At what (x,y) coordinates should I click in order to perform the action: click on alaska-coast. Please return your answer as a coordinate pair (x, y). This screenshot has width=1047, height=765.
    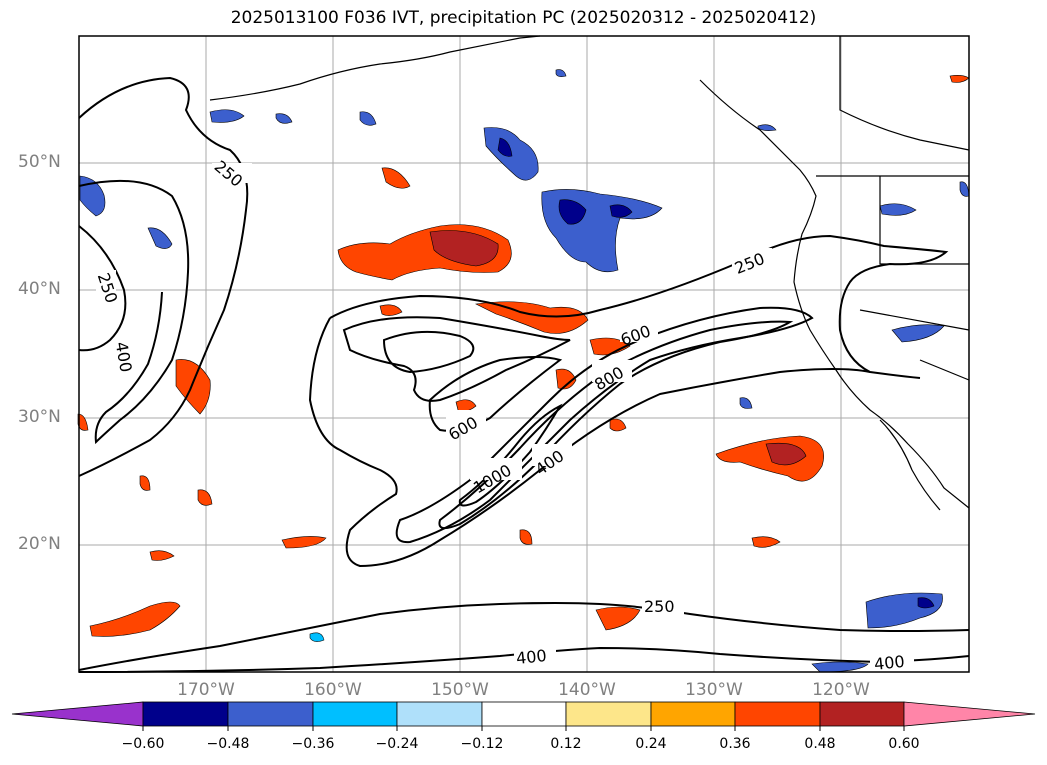
    Looking at the image, I should click on (375, 68).